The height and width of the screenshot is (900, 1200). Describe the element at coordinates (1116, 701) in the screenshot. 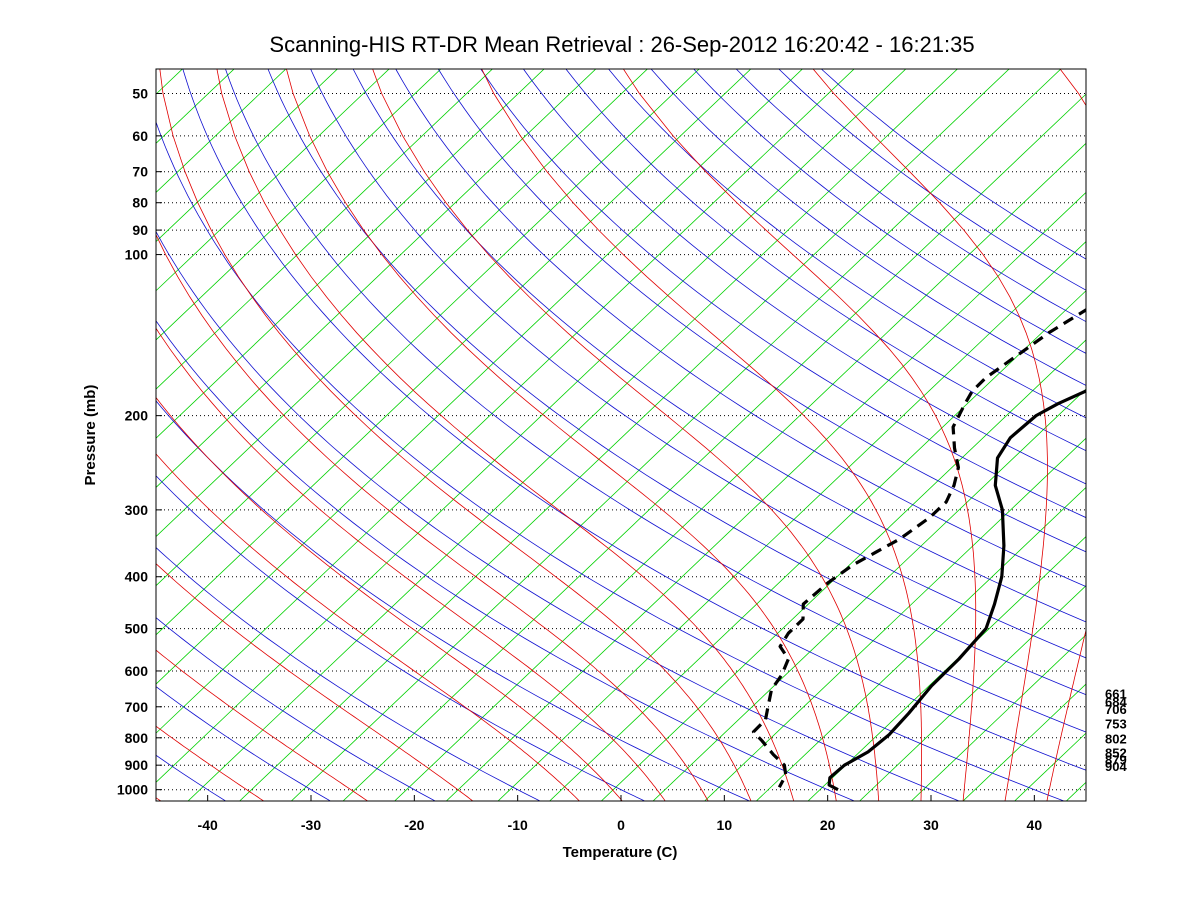

I see `right-pressure-label: 684` at that location.